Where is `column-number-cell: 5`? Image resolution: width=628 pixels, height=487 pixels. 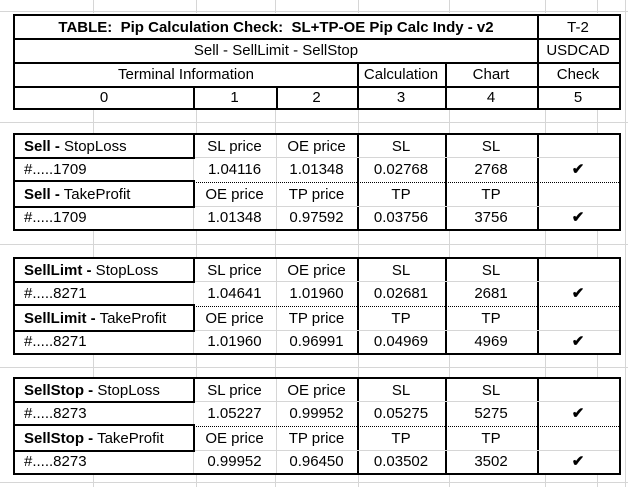
column-number-cell: 5 is located at coordinates (578, 97).